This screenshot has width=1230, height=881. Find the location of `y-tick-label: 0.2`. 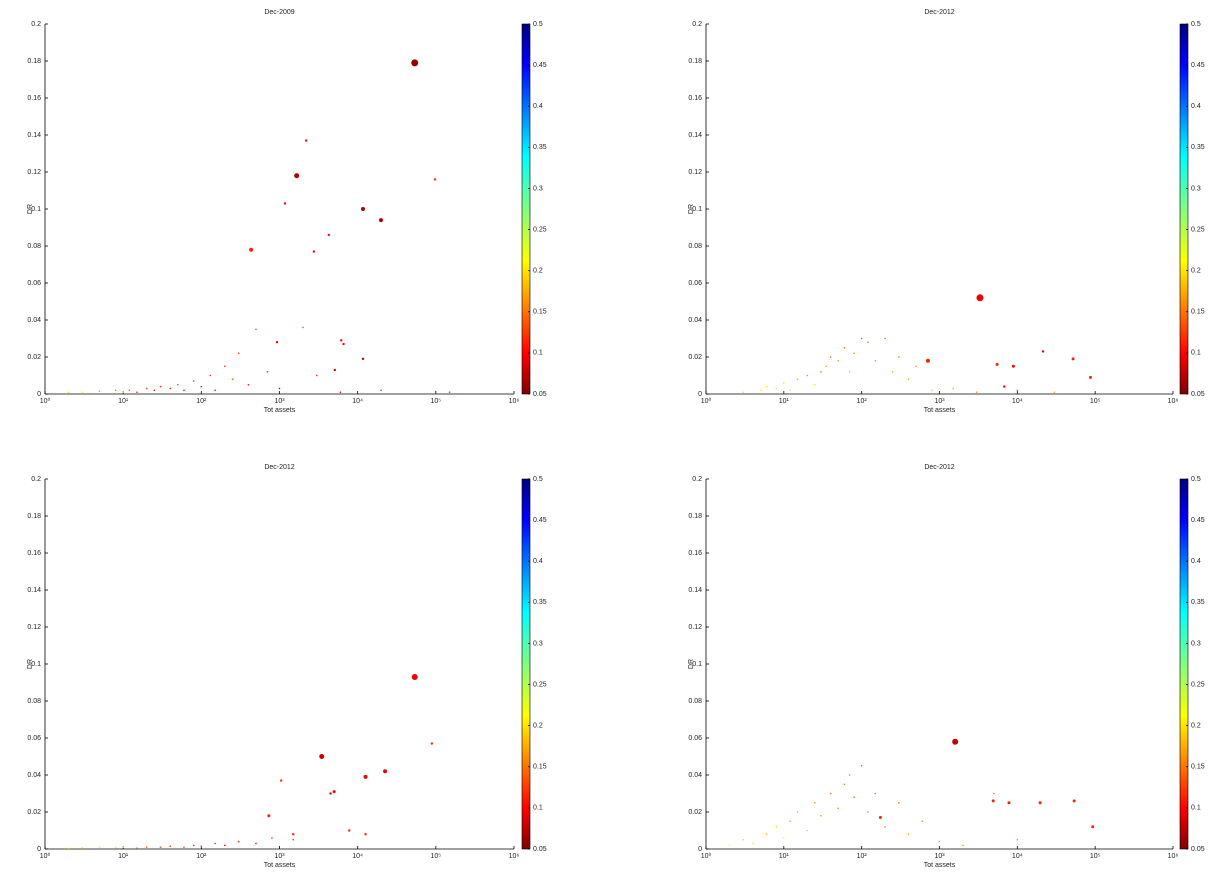

y-tick-label: 0.2 is located at coordinates (36, 479).